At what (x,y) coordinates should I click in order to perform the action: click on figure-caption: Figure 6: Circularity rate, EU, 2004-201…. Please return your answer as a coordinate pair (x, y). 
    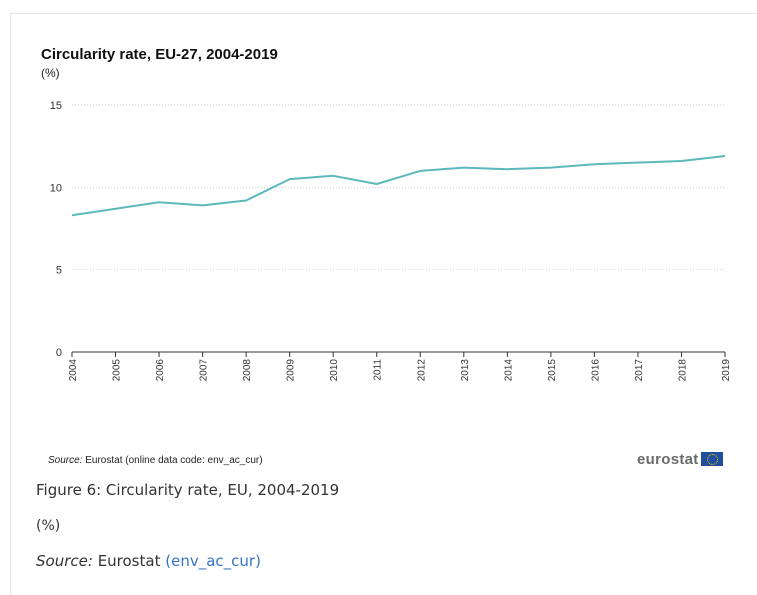
    Looking at the image, I should click on (188, 490).